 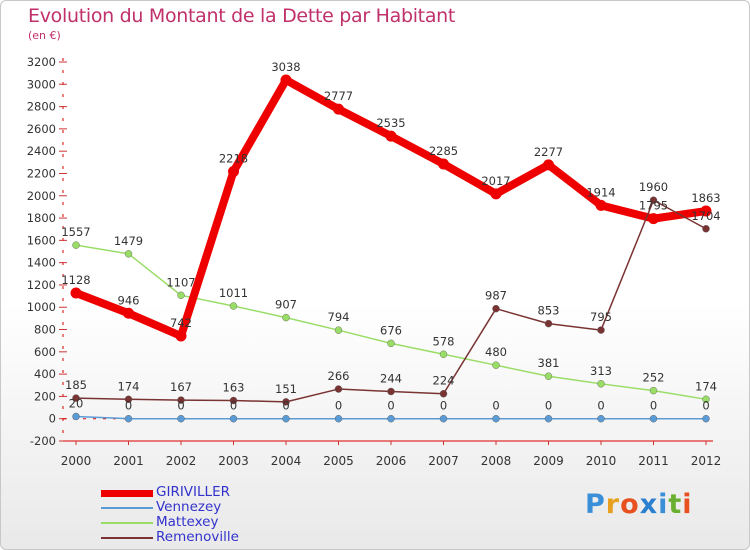 I want to click on x-tick-label: 2009, so click(x=548, y=461).